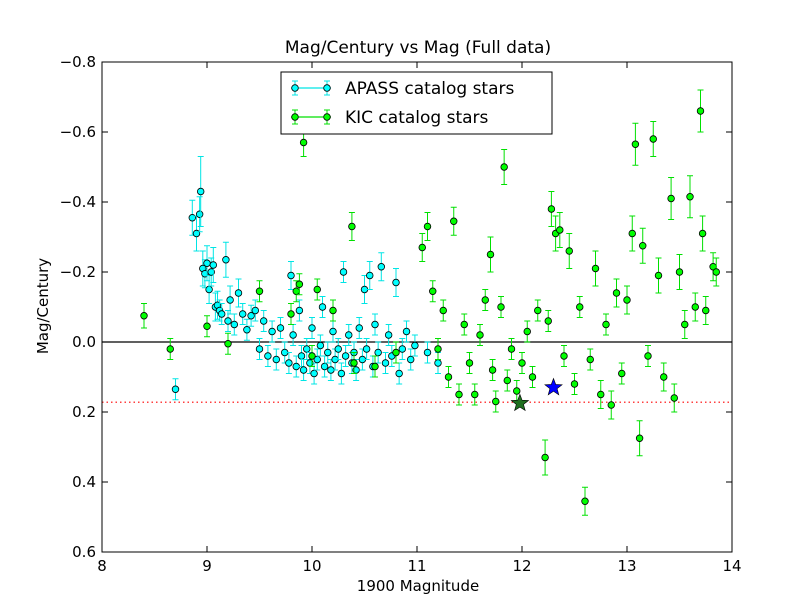 Image resolution: width=812 pixels, height=612 pixels. I want to click on y-tick-label: 0.6, so click(84, 552).